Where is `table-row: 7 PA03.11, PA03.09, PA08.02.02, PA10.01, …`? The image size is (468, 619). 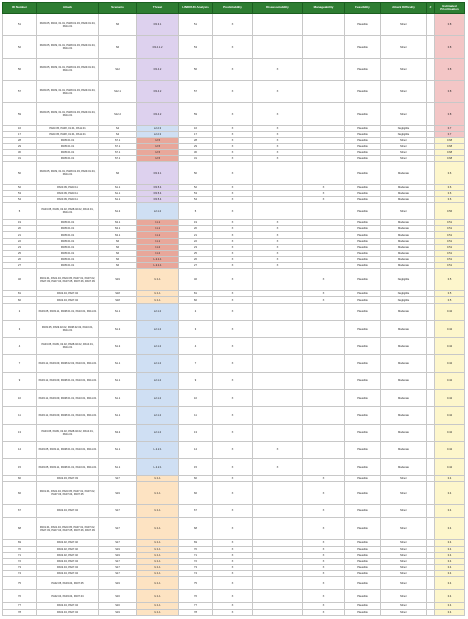
table-row: 7 PA03.11, PA03.09, PA08.02.02, PA10.01, … is located at coordinates (233, 363).